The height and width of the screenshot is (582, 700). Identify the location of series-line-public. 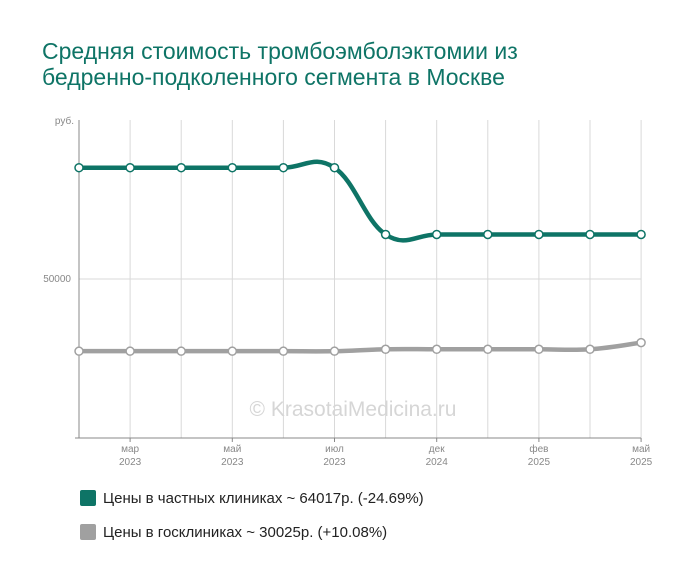
(360, 347).